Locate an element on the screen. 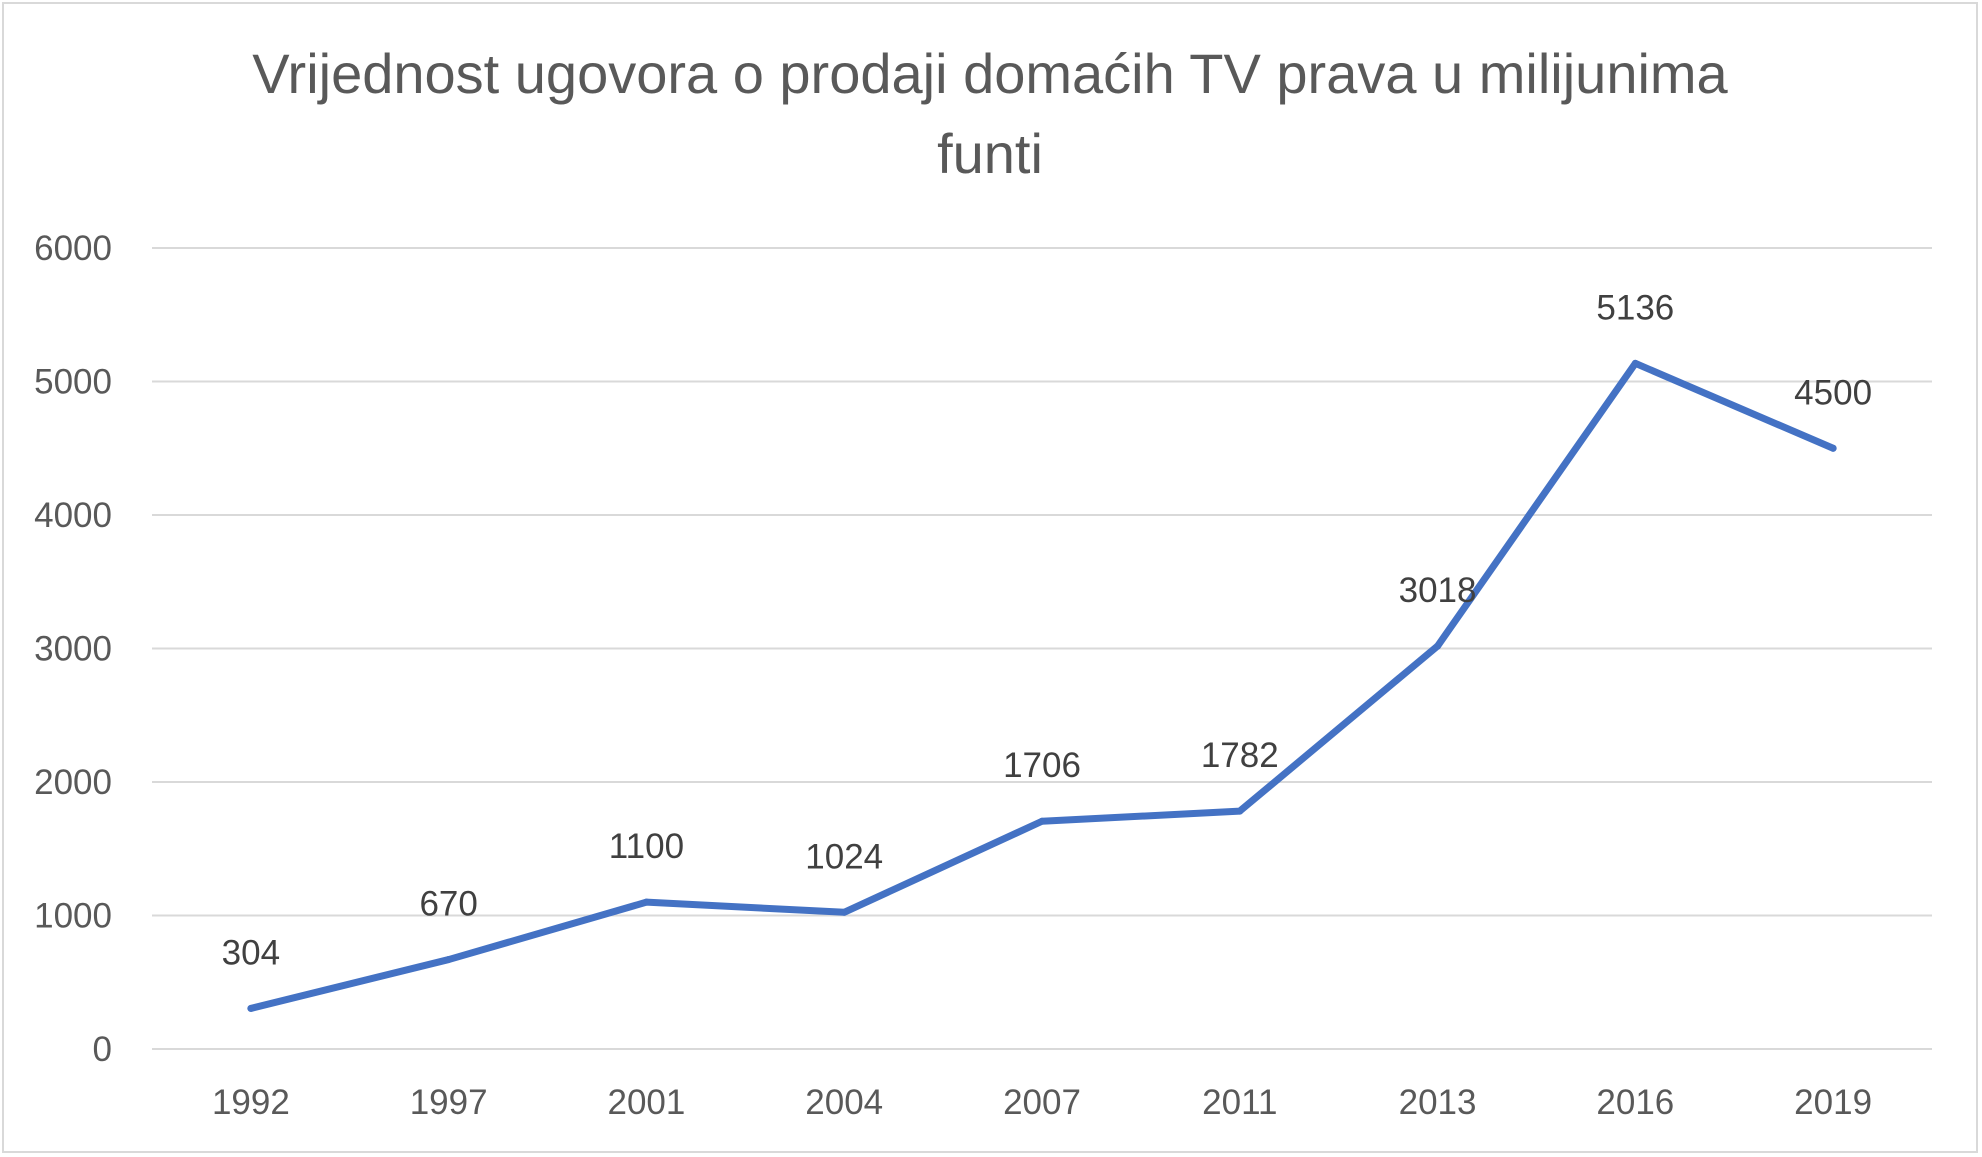 The image size is (1982, 1157). y-tick-label: 5000 is located at coordinates (73, 382).